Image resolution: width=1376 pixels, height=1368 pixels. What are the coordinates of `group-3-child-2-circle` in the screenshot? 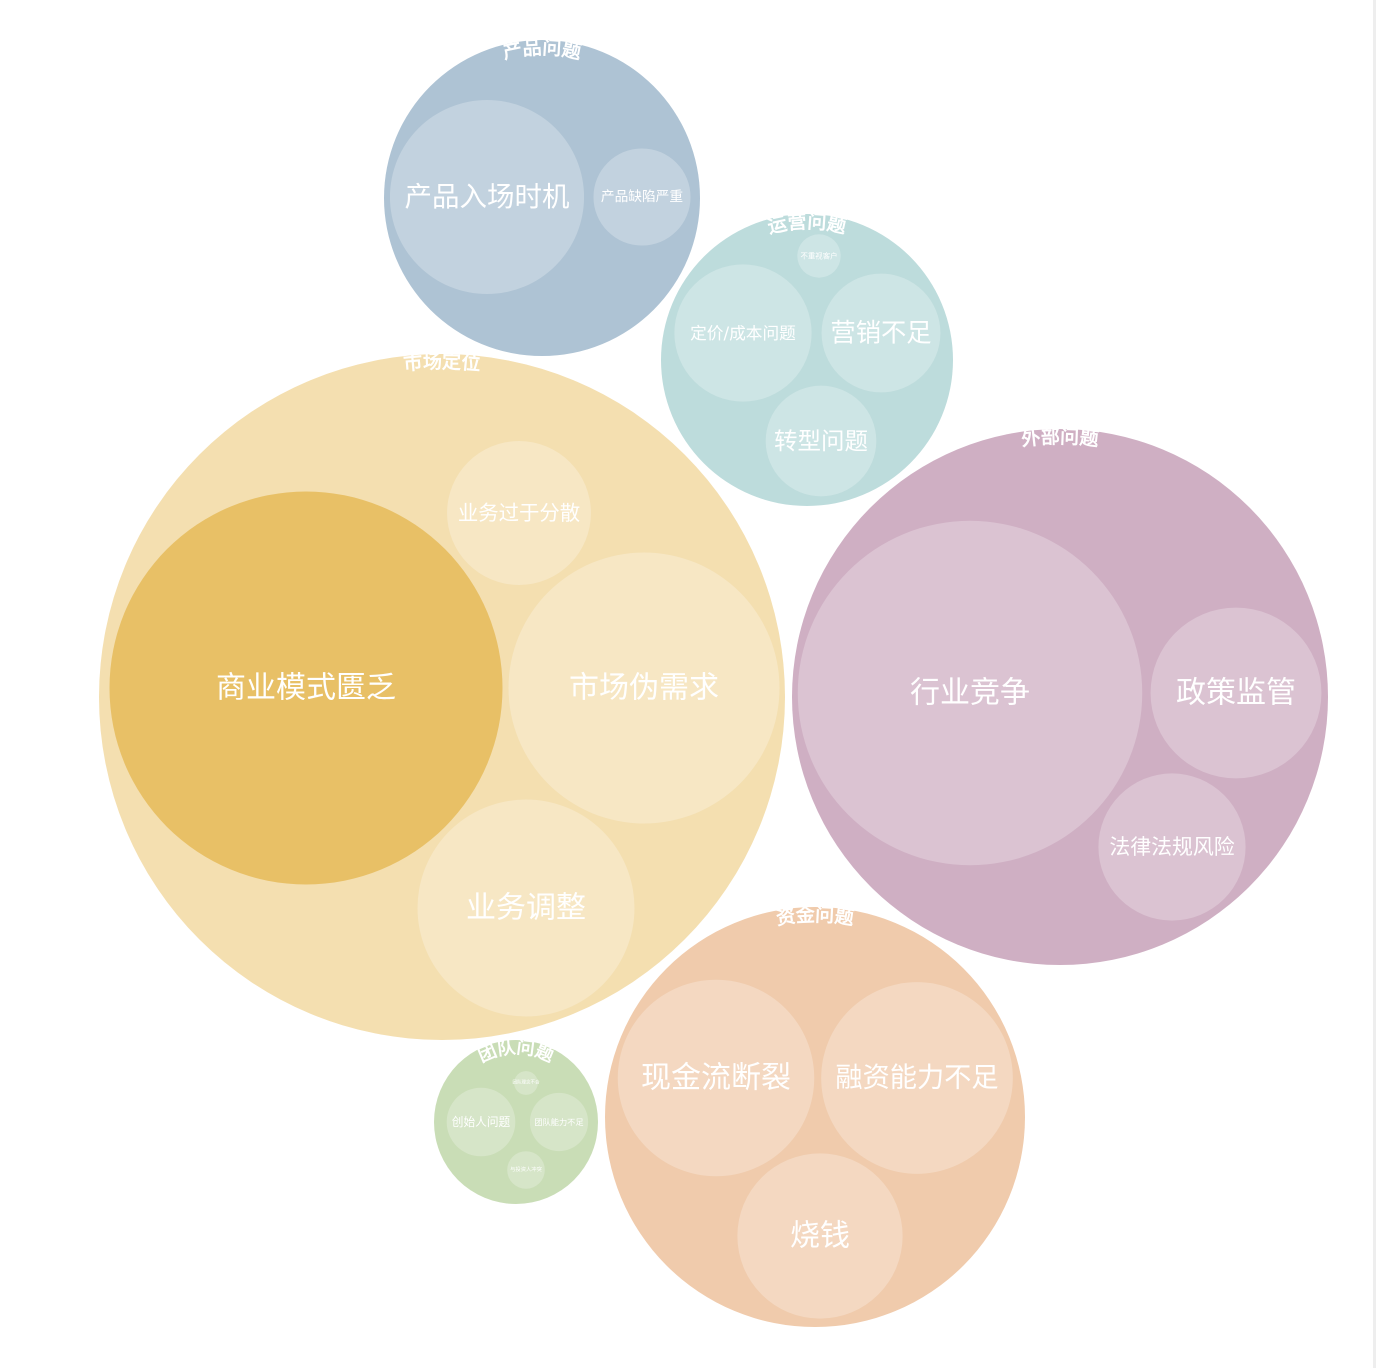 It's located at (519, 513).